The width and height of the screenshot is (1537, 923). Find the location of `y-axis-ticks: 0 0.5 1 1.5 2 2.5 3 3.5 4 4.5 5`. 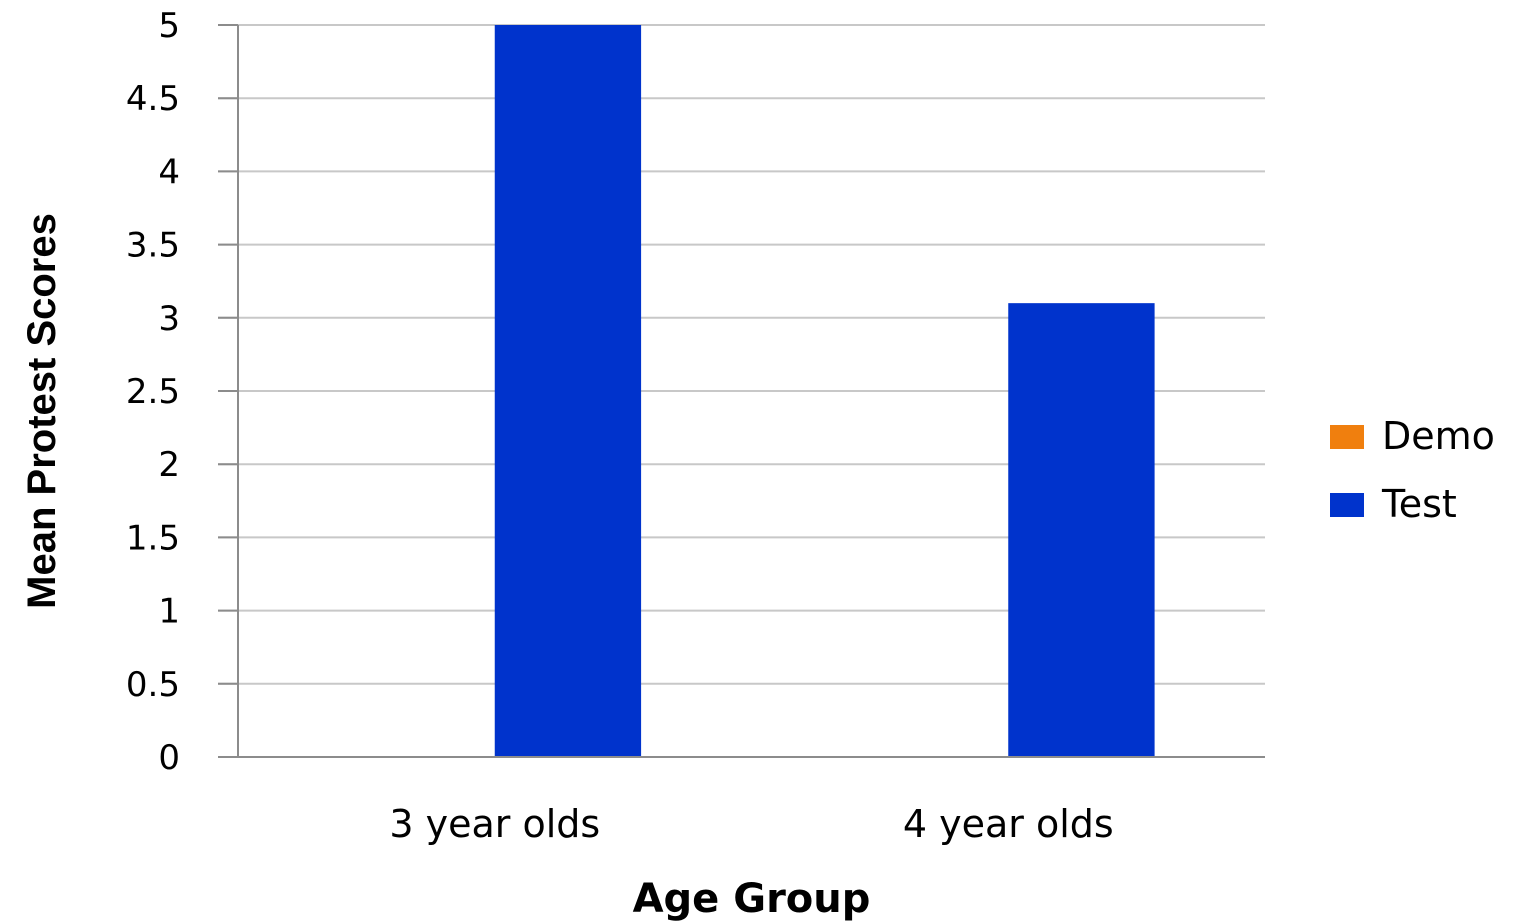

y-axis-ticks: 0 0.5 1 1.5 2 2.5 3 3.5 4 4.5 5 is located at coordinates (182, 392).